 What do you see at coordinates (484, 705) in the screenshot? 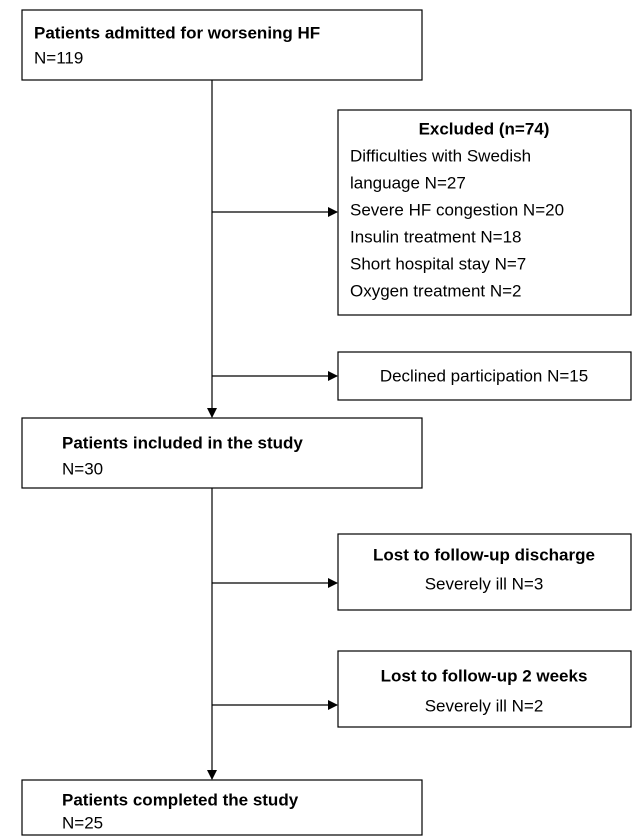
I see `box-text: Severely ill N=2` at bounding box center [484, 705].